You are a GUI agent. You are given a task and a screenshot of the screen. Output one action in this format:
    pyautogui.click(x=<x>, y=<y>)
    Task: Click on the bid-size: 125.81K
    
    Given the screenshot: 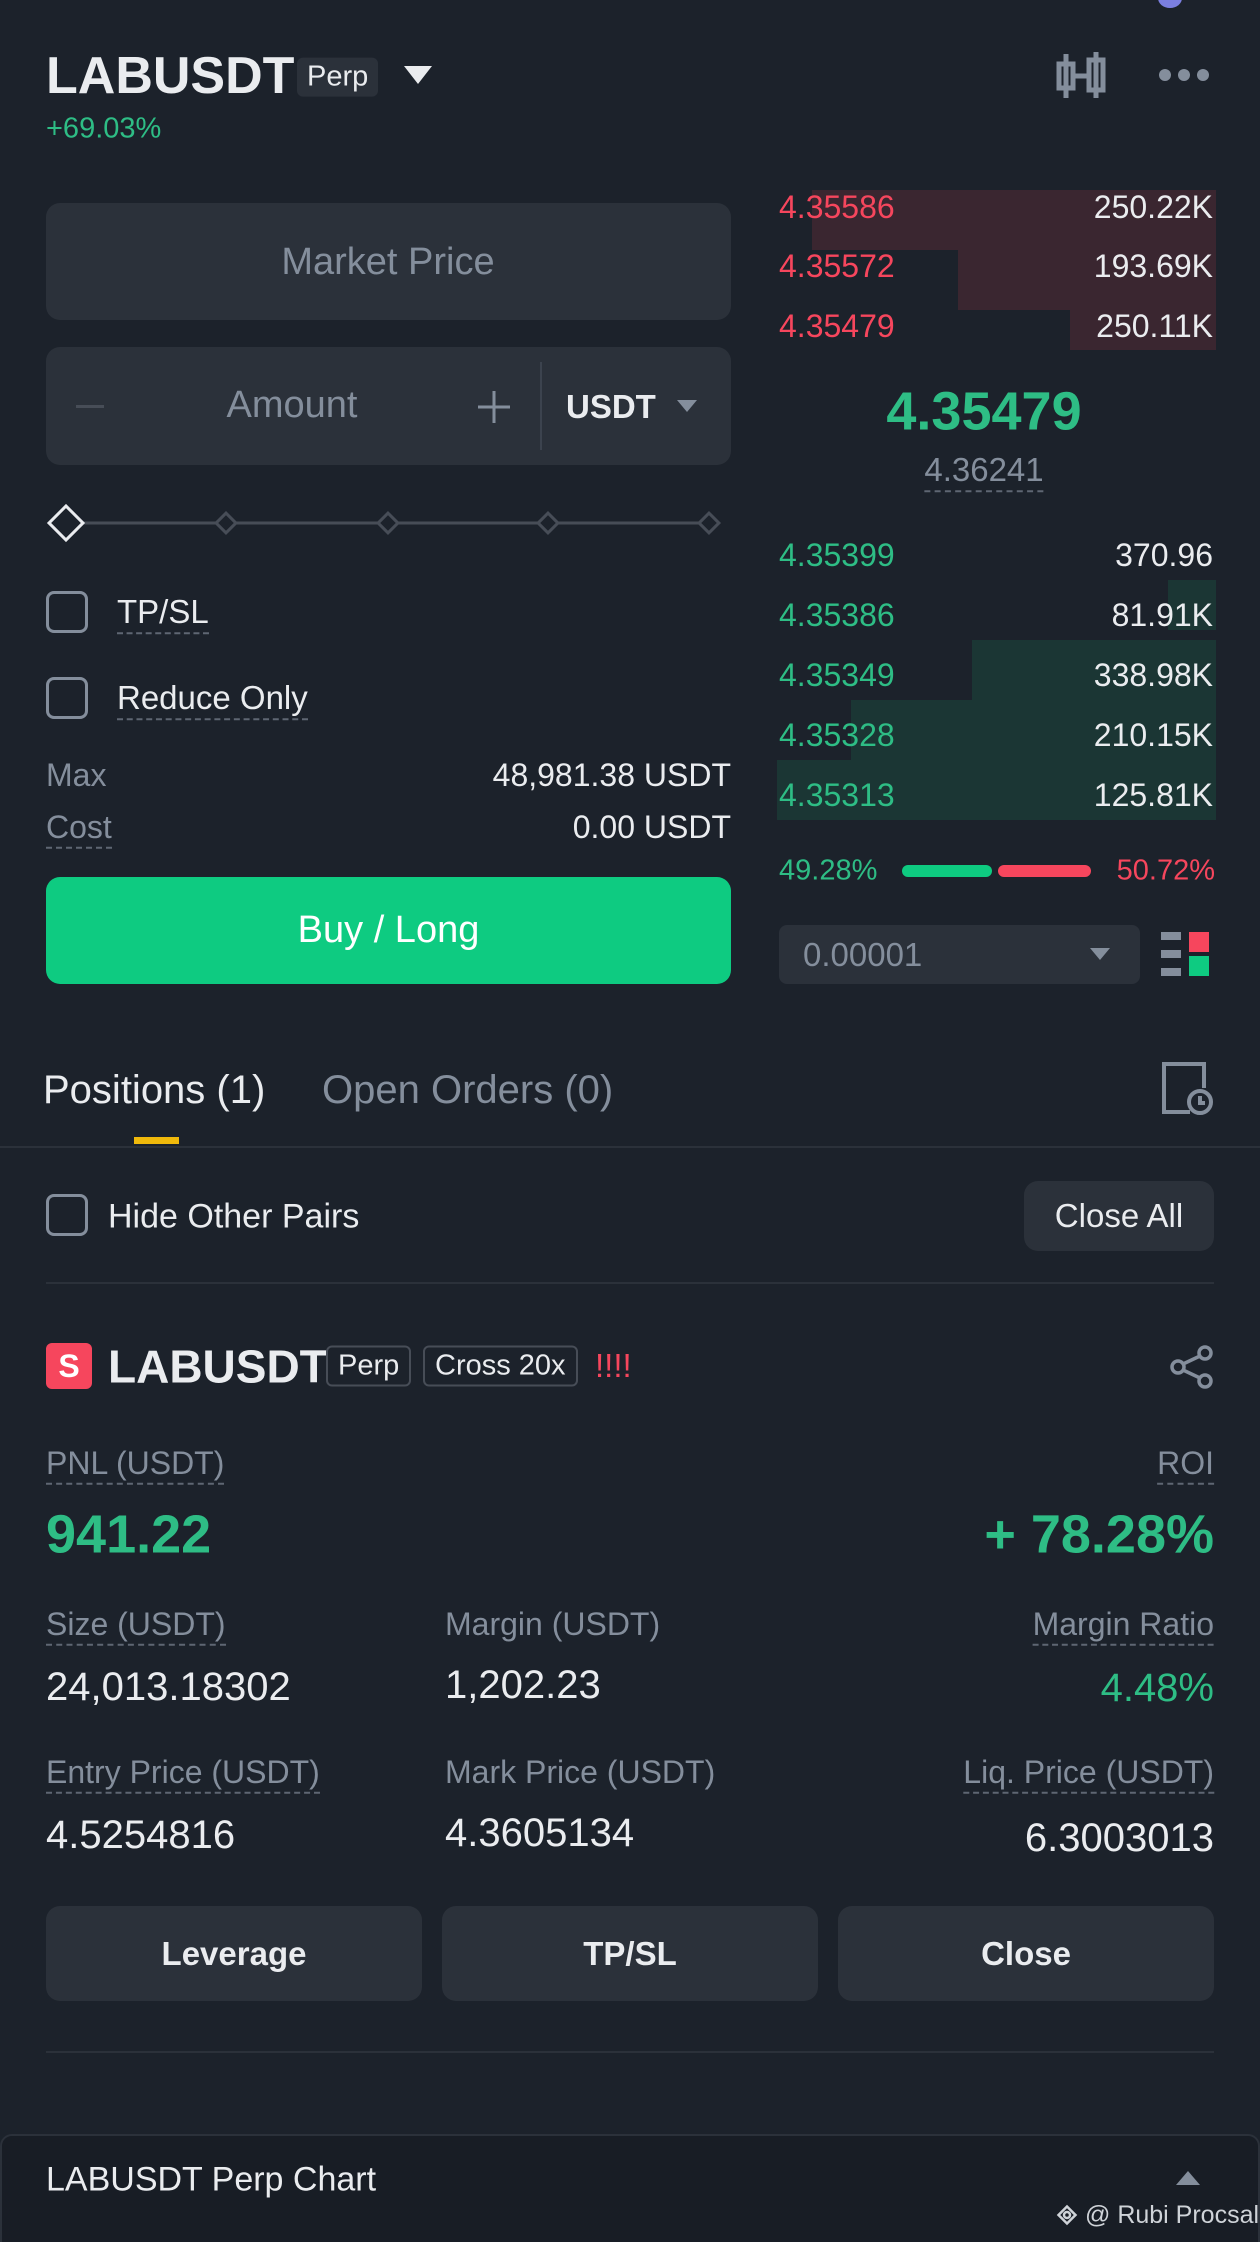 What is the action you would take?
    pyautogui.click(x=1153, y=794)
    